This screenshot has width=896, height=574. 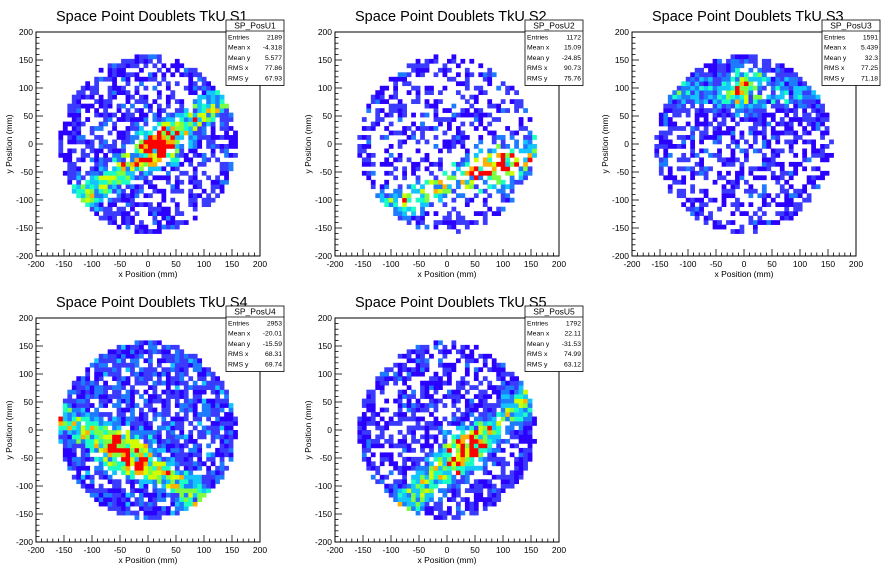 What do you see at coordinates (744, 264) in the screenshot?
I see `x-tick-label: 0` at bounding box center [744, 264].